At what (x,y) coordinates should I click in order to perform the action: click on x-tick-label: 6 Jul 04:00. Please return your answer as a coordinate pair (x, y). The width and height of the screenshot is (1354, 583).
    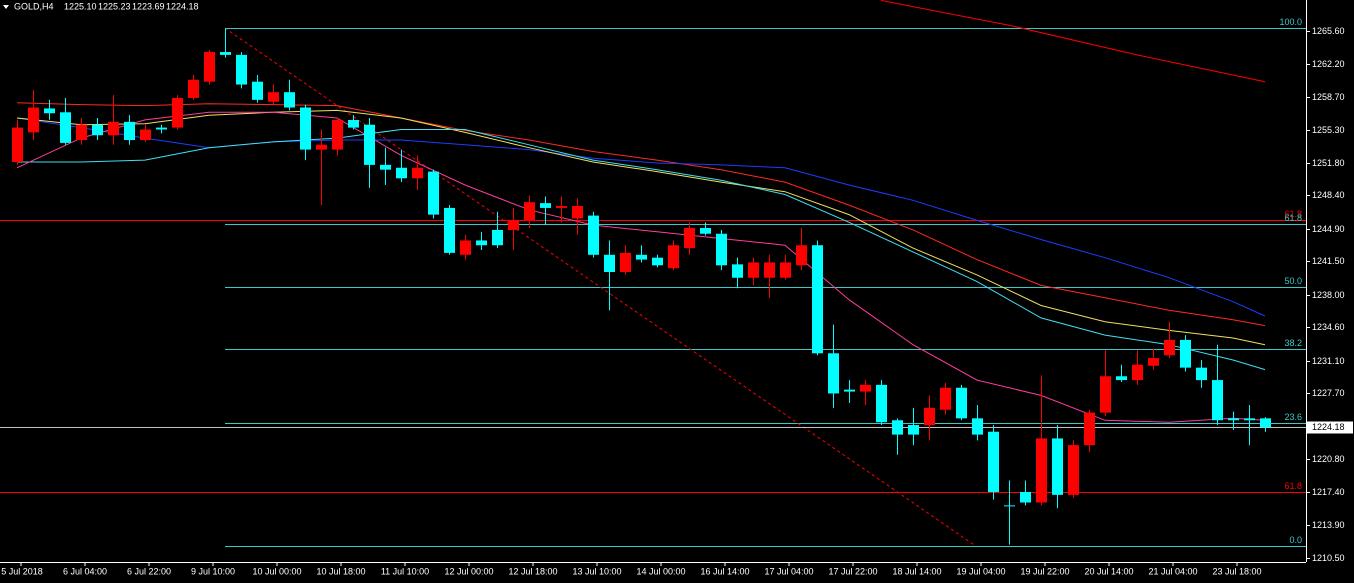
    Looking at the image, I should click on (85, 571).